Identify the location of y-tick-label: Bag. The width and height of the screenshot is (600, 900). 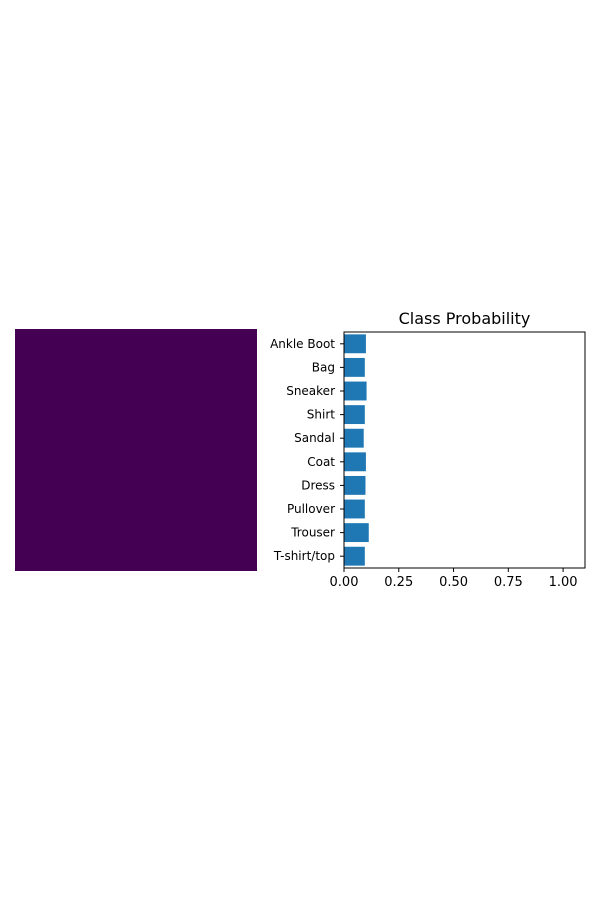
(323, 367).